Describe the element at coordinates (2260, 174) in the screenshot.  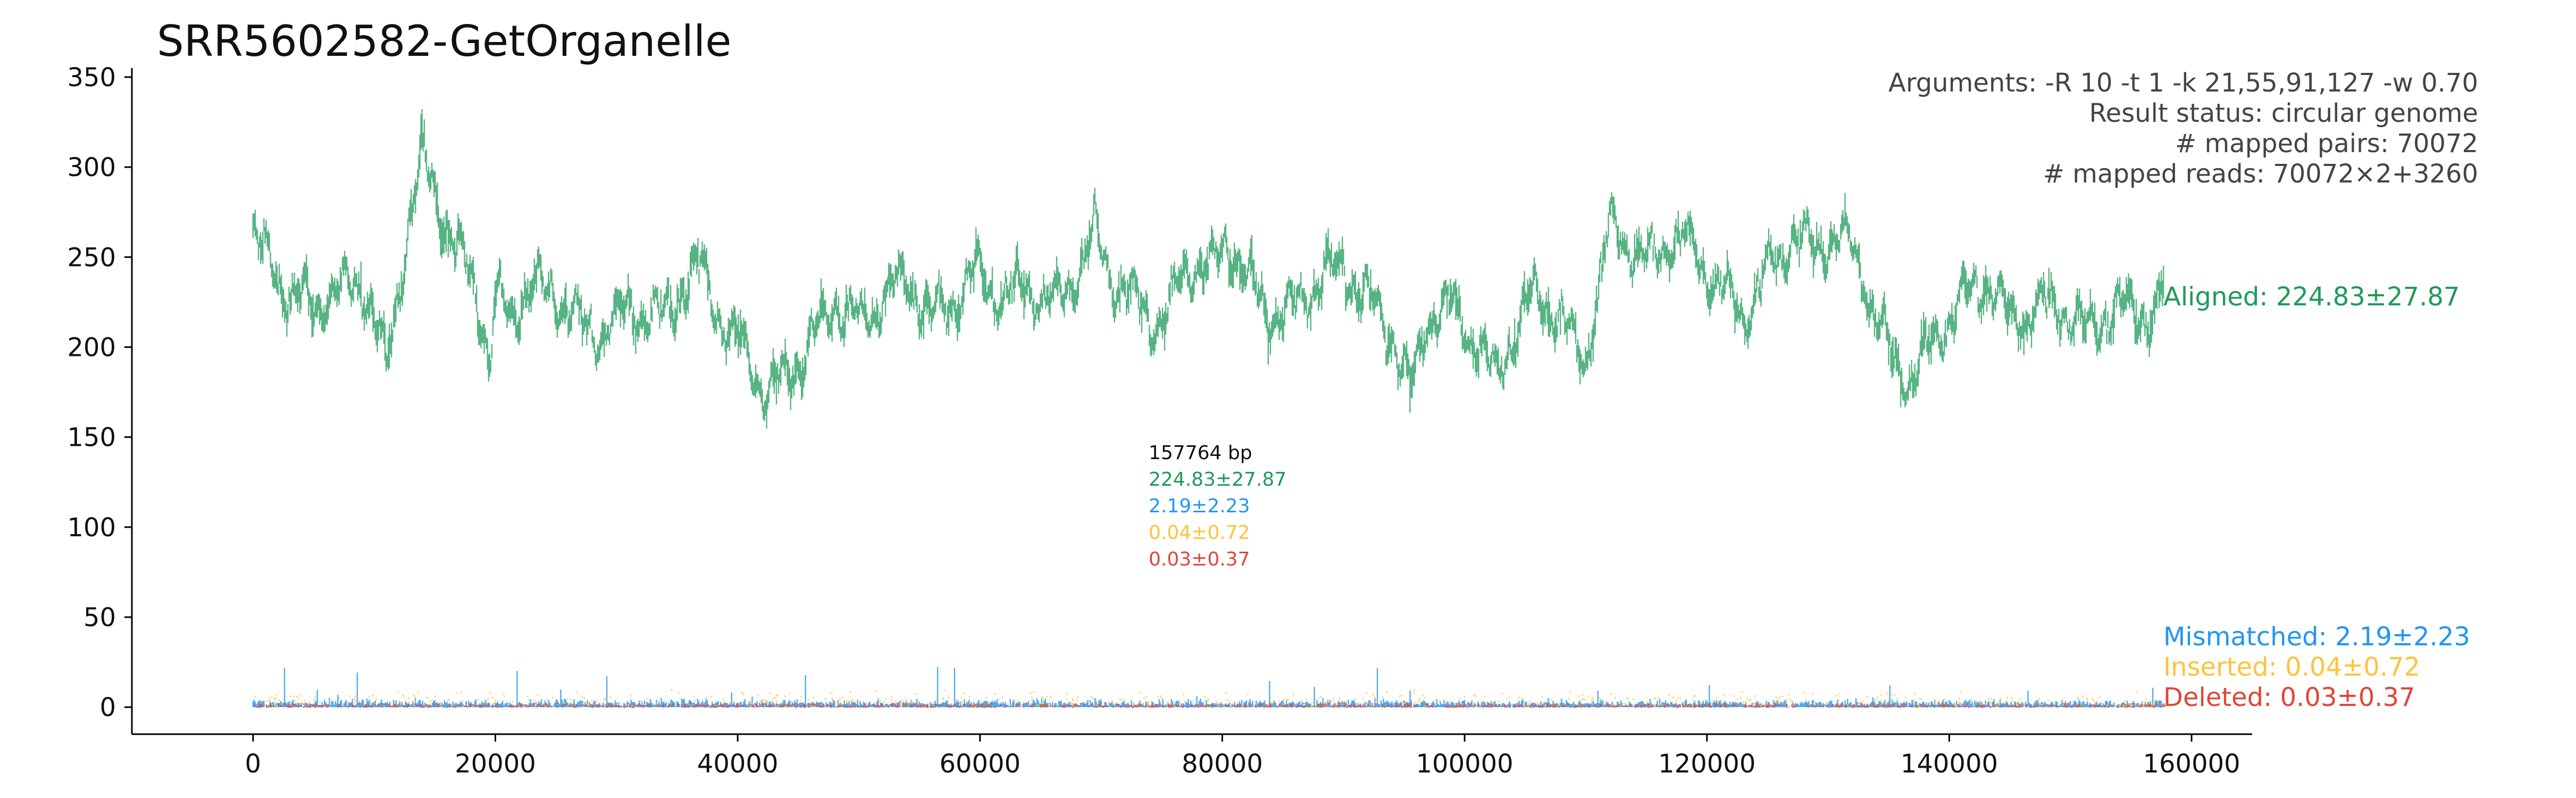
I see `info-mapped-reads: # mapped reads: 70072×2+3260` at that location.